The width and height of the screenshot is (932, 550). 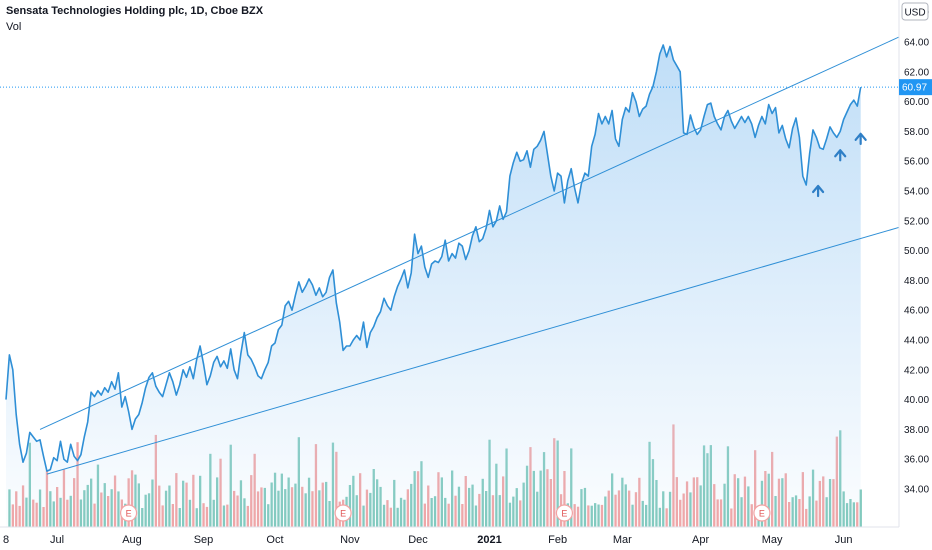 What do you see at coordinates (916, 192) in the screenshot?
I see `price-tick-label: 54.00` at bounding box center [916, 192].